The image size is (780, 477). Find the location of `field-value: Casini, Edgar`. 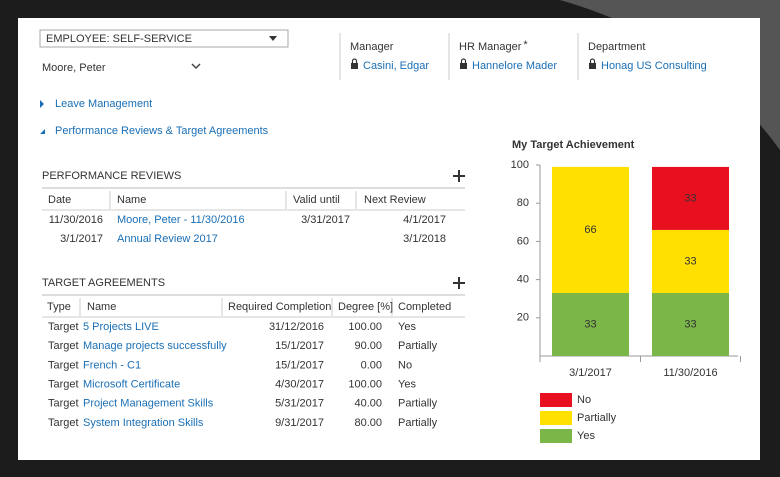

field-value: Casini, Edgar is located at coordinates (396, 66).